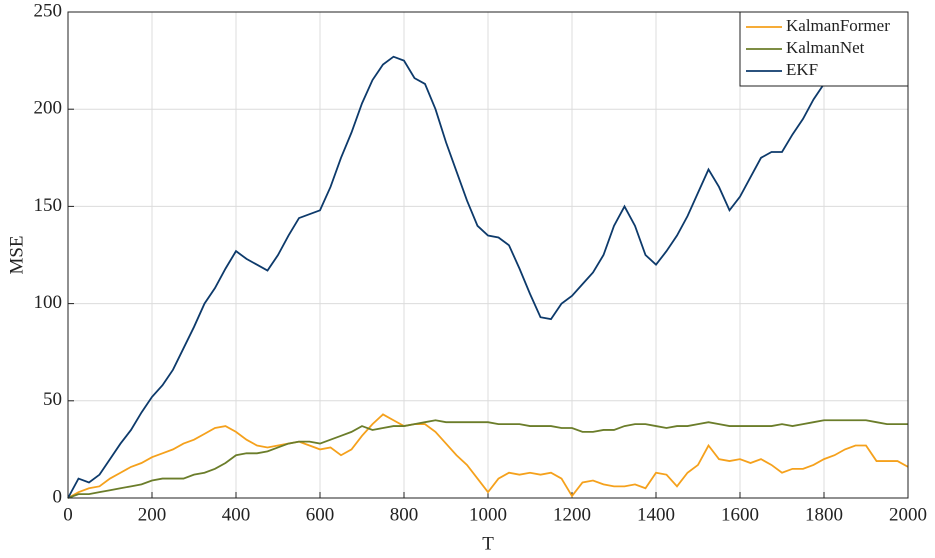  Describe the element at coordinates (320, 514) in the screenshot. I see `x-tick-label: 600` at that location.